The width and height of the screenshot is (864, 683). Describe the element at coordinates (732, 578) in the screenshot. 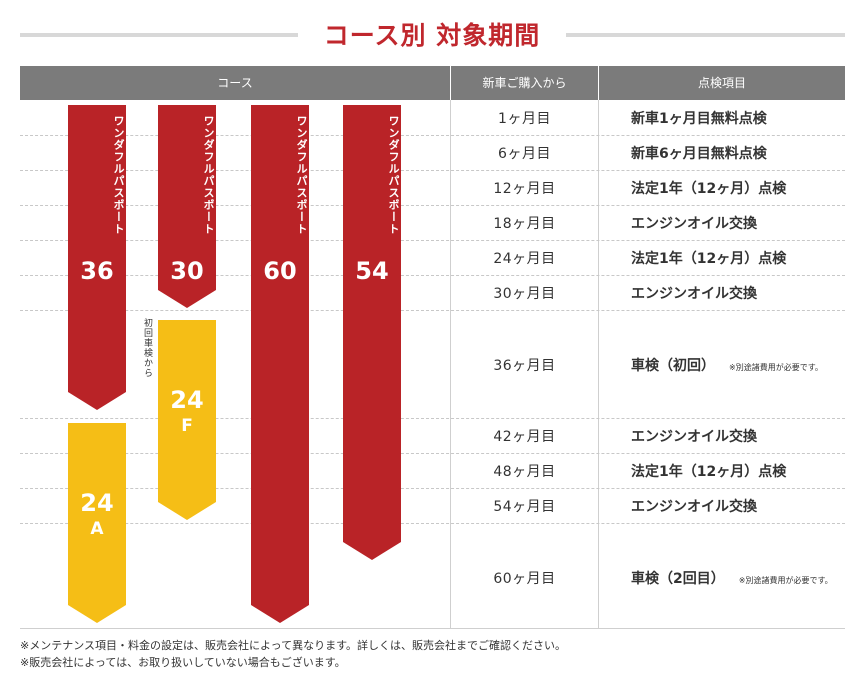

I see `row-item: 車検（2回目） ※別途諸費用が必要です。` at that location.